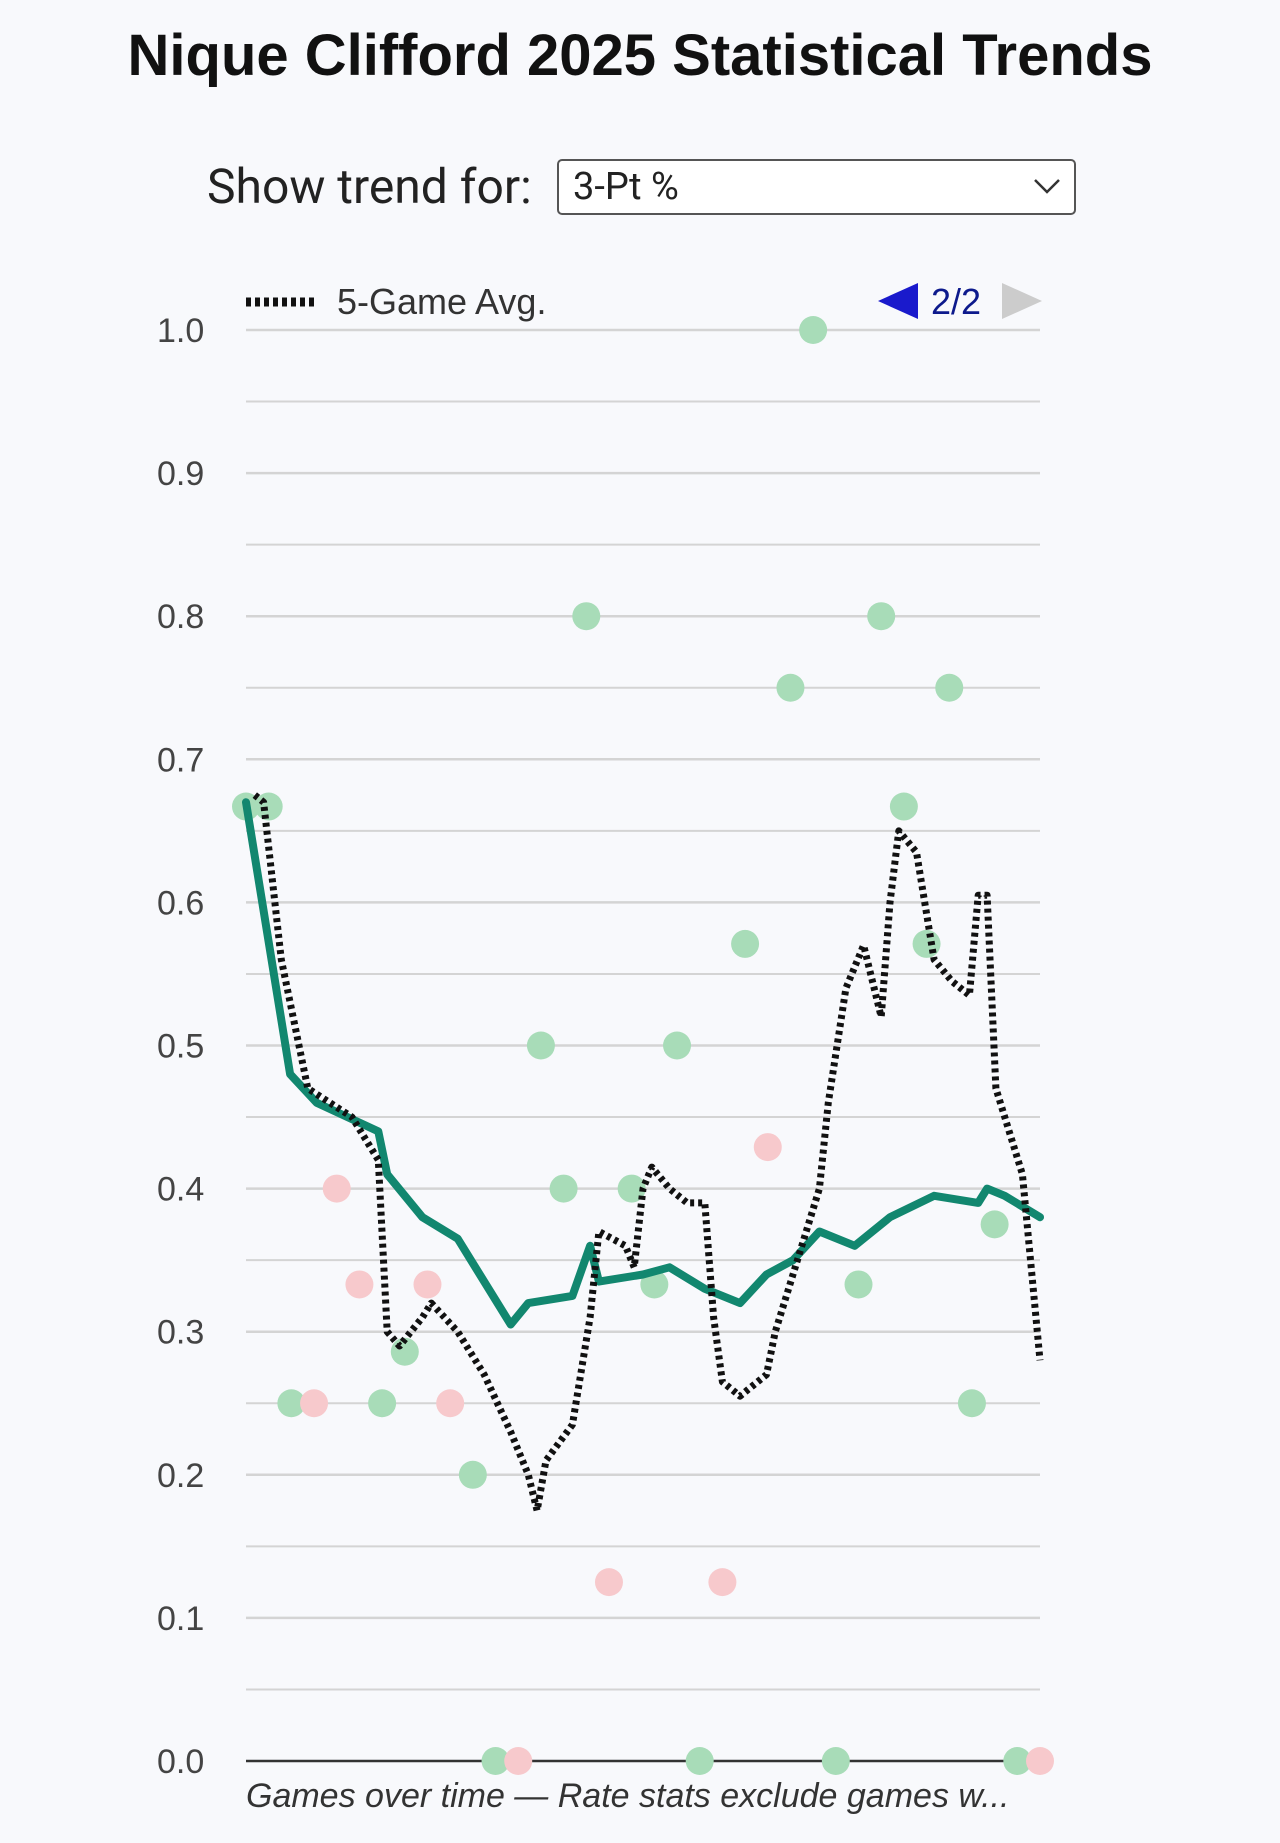 This screenshot has width=1280, height=1843. What do you see at coordinates (369, 186) in the screenshot?
I see `stat-selector-label: Show trend for:` at bounding box center [369, 186].